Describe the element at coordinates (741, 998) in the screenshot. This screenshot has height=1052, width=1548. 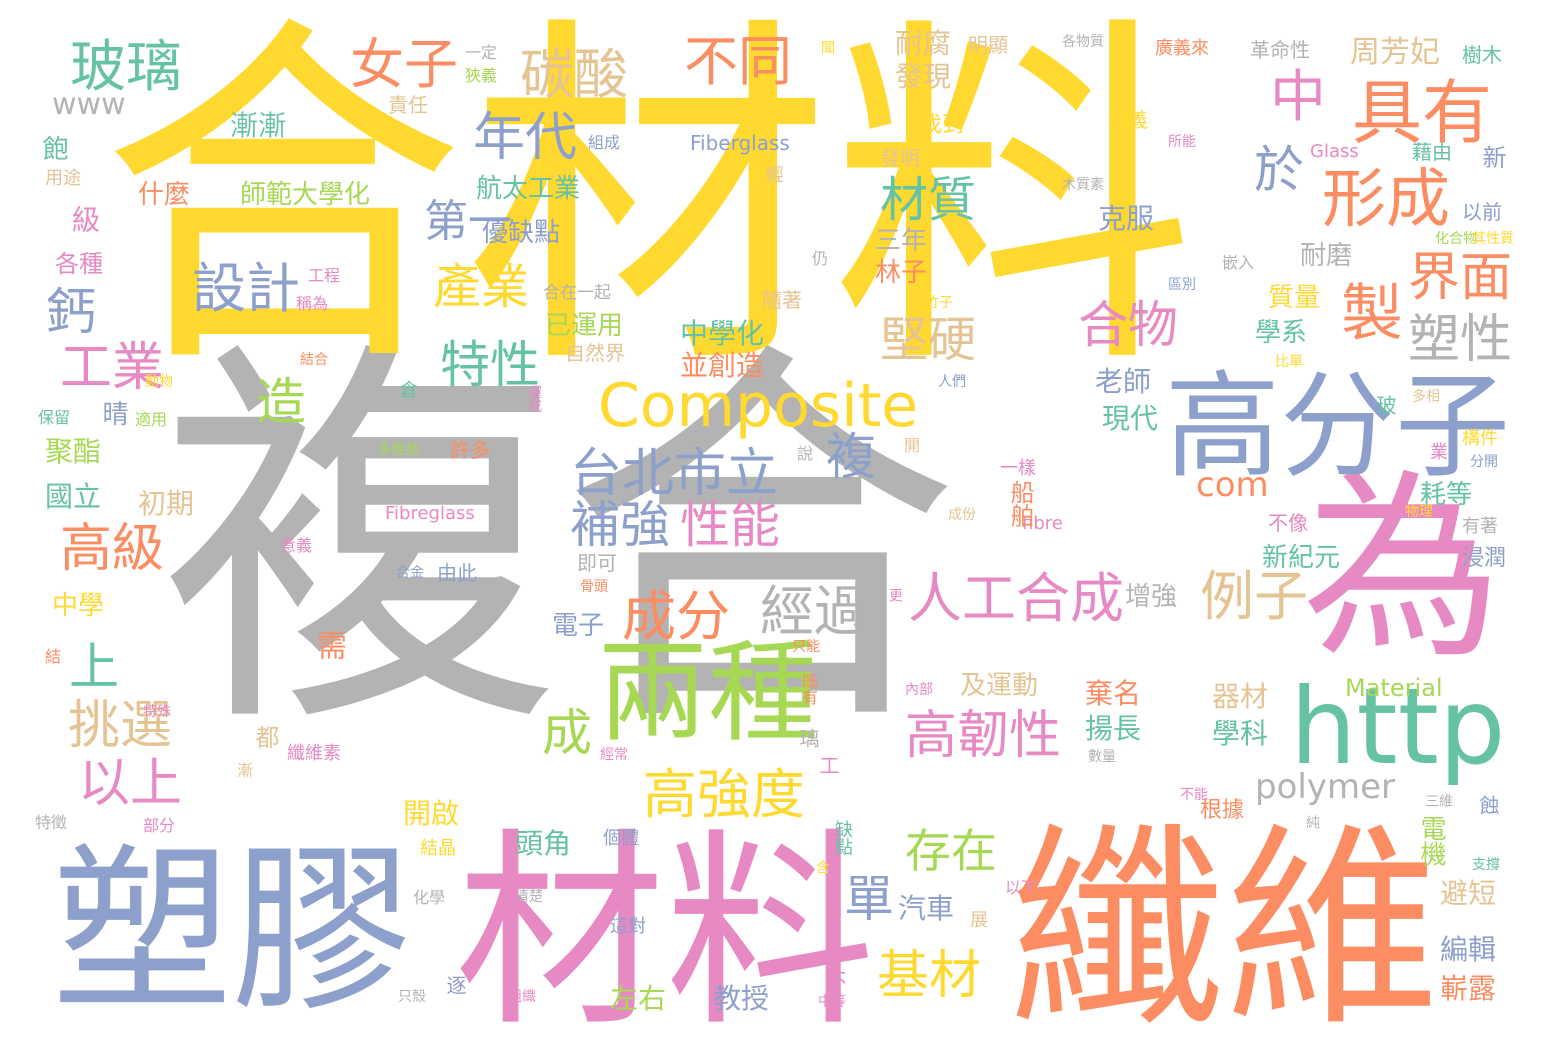
I see `word-jiaoshou: 教授` at that location.